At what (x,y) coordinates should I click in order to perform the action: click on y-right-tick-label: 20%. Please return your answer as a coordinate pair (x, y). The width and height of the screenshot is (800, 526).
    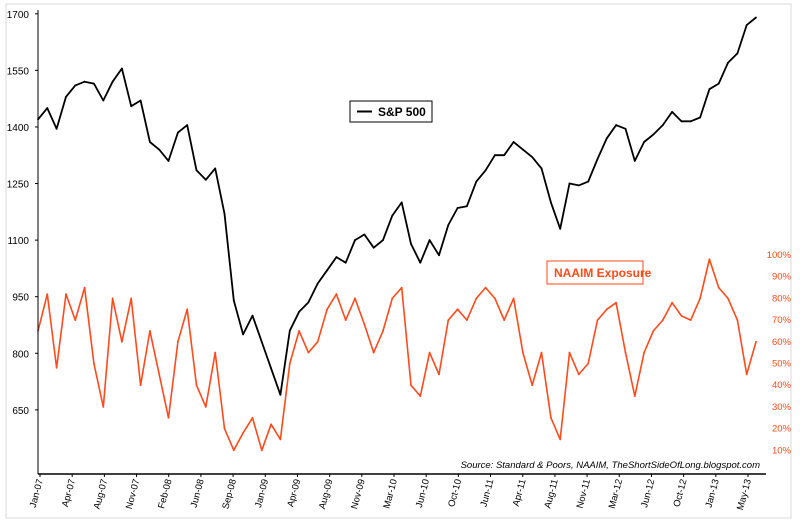
    Looking at the image, I should click on (782, 429).